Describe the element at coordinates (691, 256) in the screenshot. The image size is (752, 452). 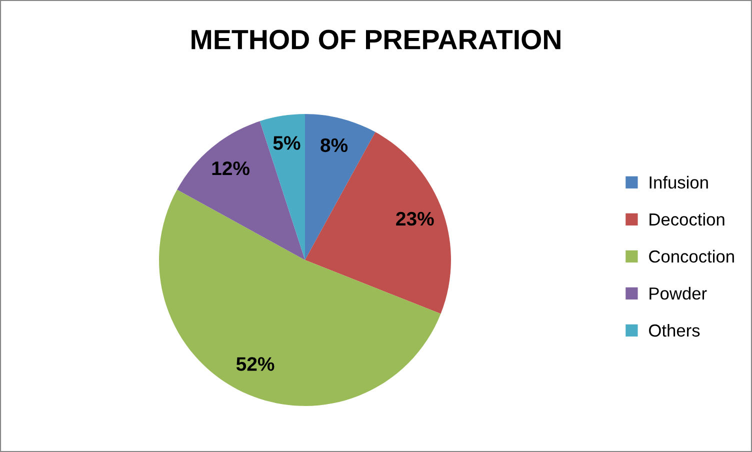
I see `legend-label: Concoction` at that location.